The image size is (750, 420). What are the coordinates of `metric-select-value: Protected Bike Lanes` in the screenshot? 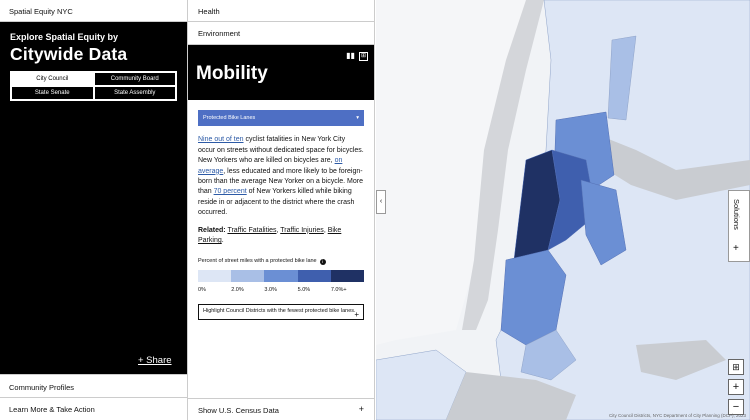 It's located at (229, 118).